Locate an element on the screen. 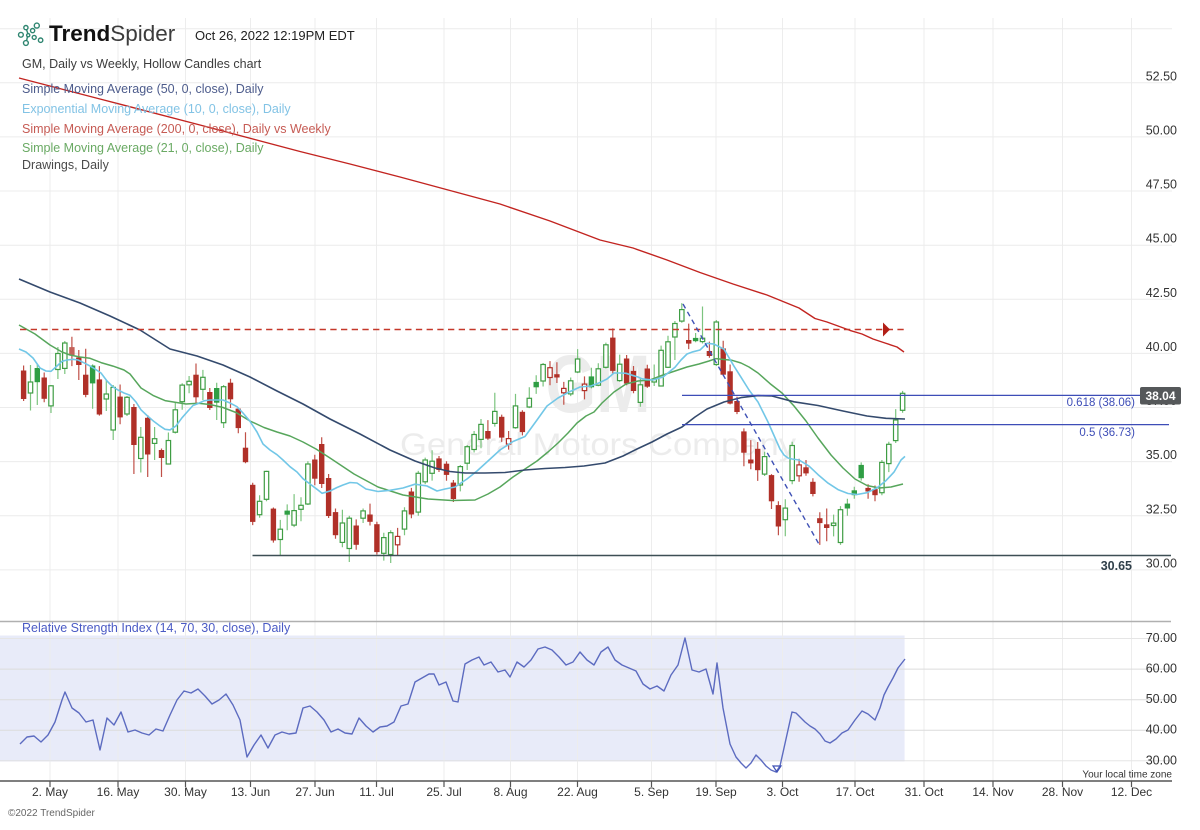  svg-text: 11. Jul is located at coordinates (376, 792).